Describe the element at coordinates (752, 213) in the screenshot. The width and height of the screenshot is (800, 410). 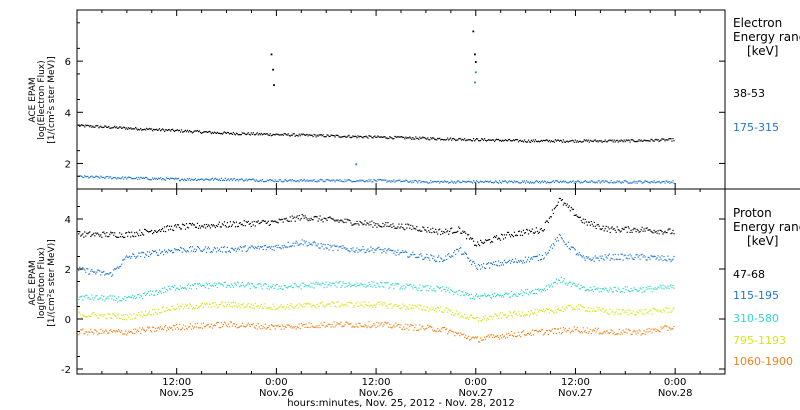
I see `proton-legend-title: Proton` at that location.